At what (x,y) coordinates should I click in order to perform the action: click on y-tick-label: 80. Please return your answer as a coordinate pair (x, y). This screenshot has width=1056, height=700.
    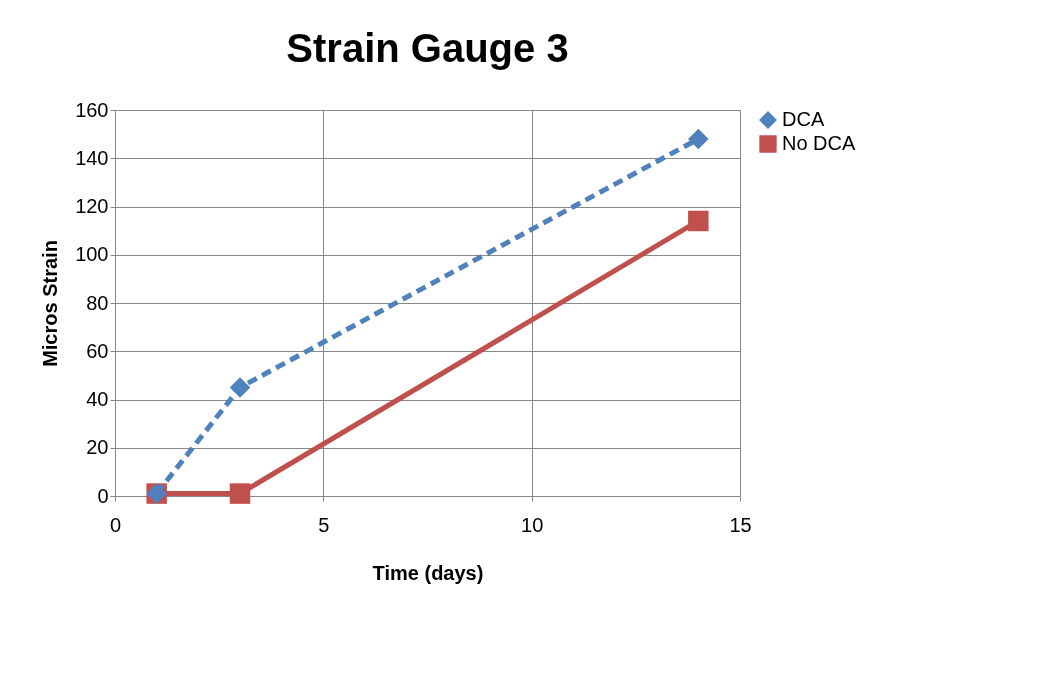
    Looking at the image, I should click on (97, 302).